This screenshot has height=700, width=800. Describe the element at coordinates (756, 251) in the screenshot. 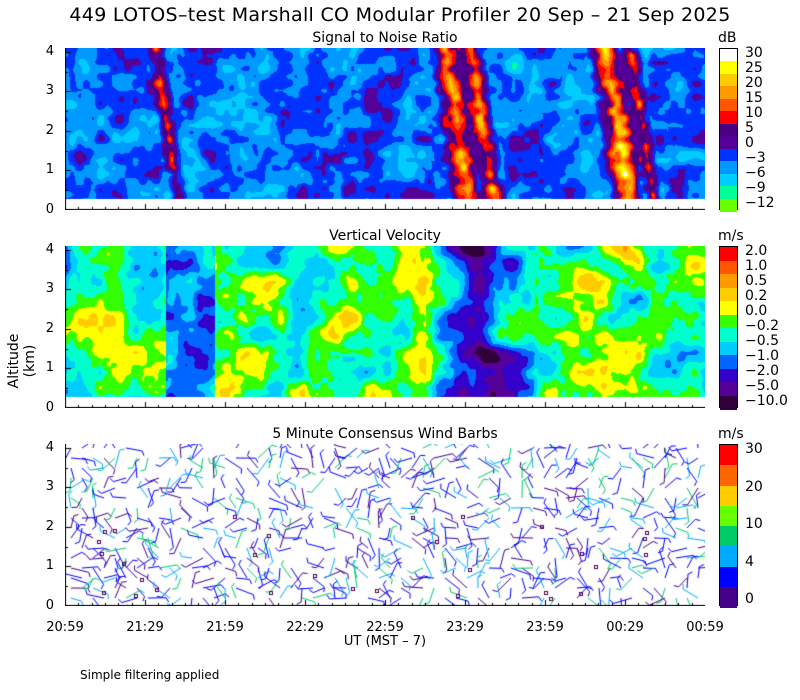

I see `colorbar-label: 2.0` at that location.